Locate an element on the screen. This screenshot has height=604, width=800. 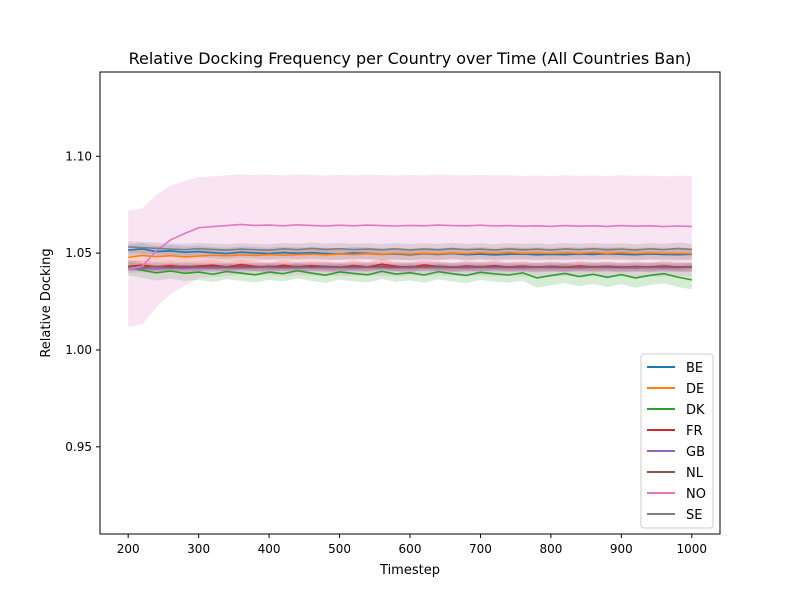
x-axis-ticks: 200 300 400 500 600 700 800 900 1000 is located at coordinates (412, 545).